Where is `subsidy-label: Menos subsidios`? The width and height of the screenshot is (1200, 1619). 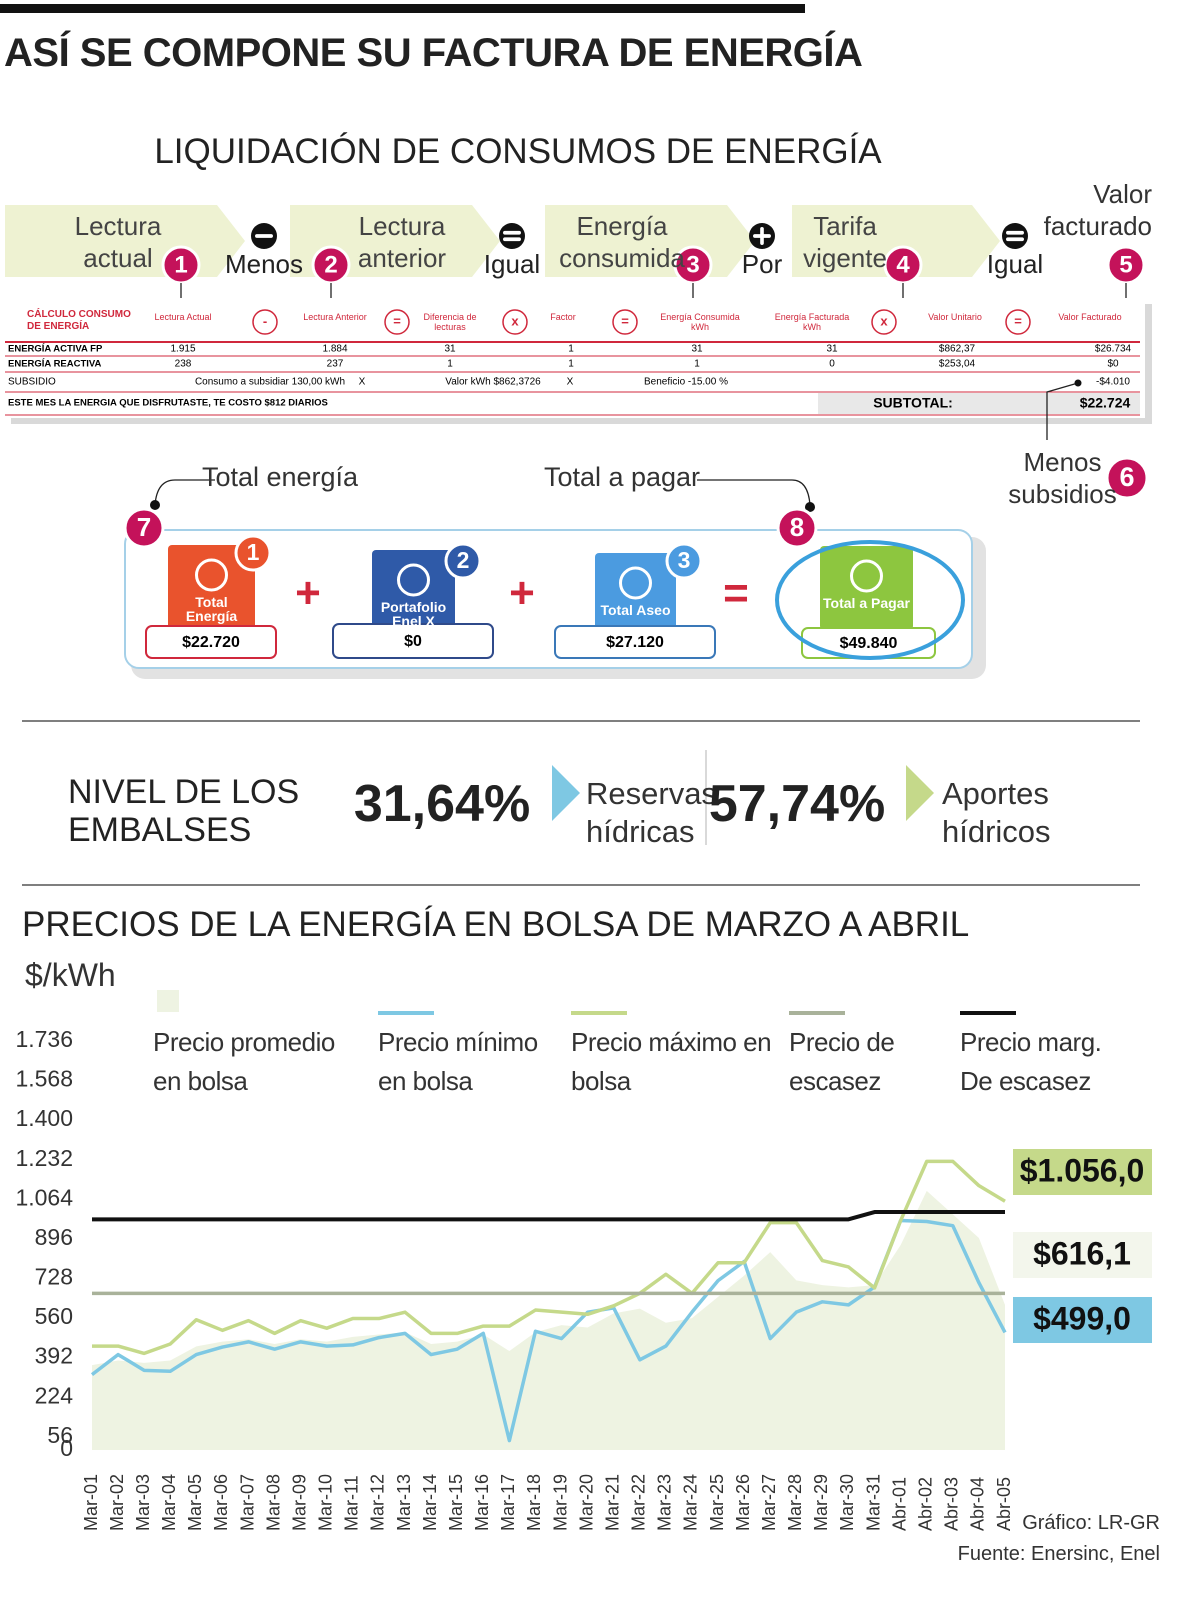 subsidy-label: Menos subsidios is located at coordinates (1062, 478).